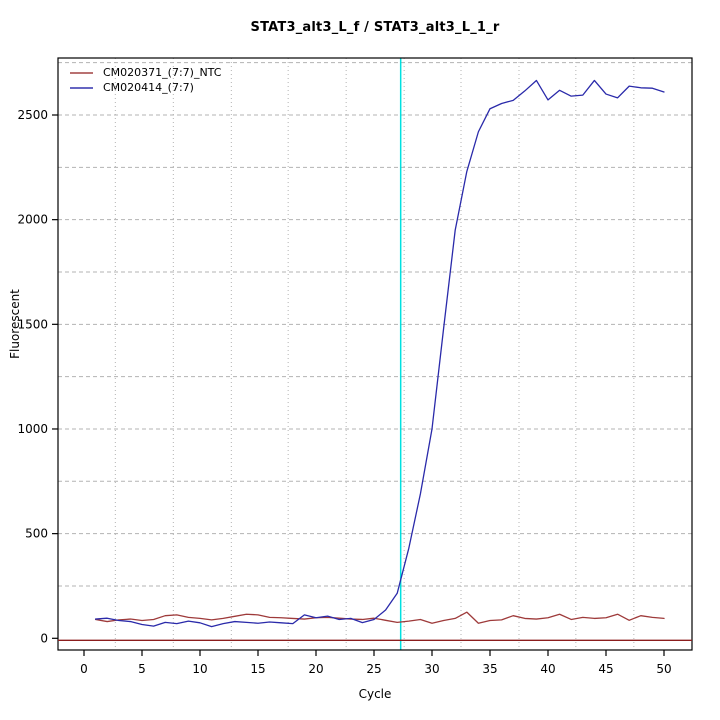 This screenshot has width=720, height=720. I want to click on x-tick-label: 20, so click(315, 669).